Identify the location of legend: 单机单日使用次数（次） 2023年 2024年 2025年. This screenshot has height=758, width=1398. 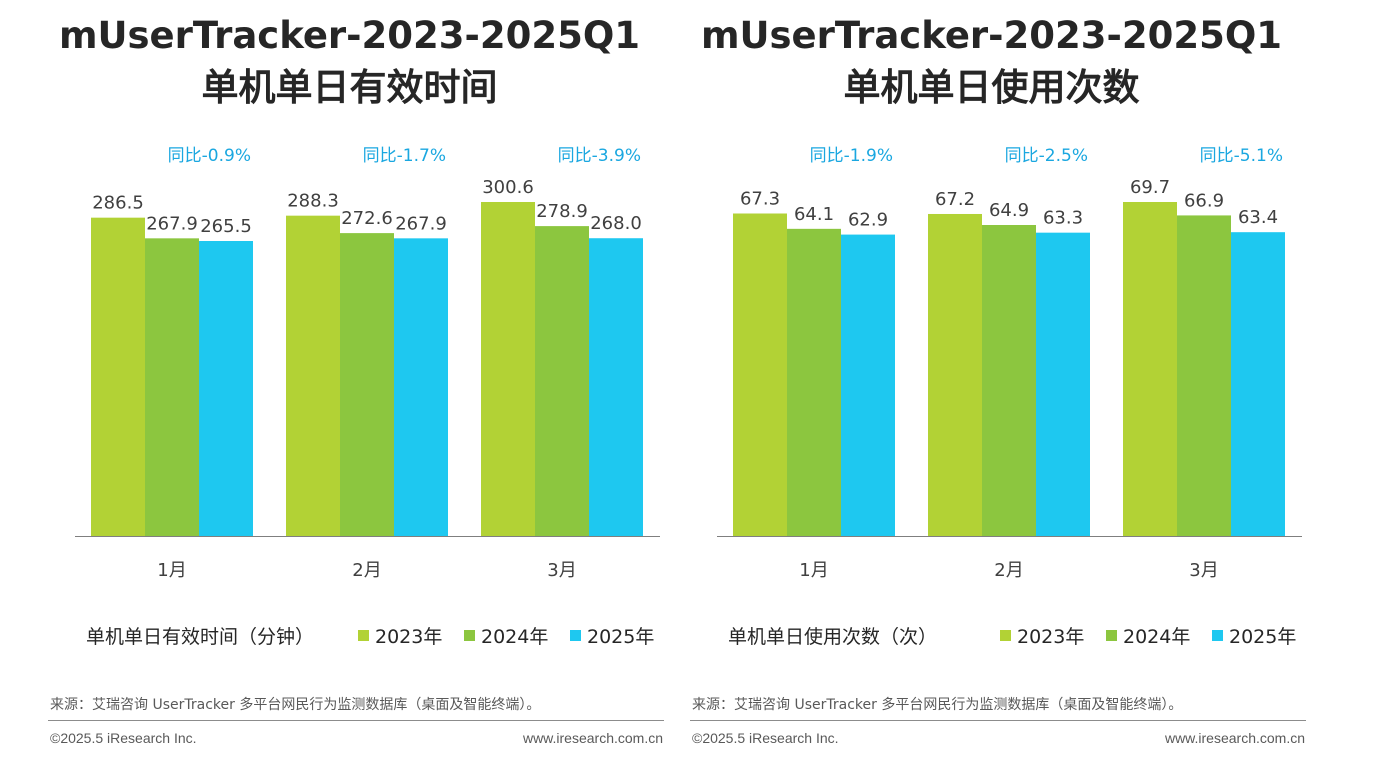
(1028, 637).